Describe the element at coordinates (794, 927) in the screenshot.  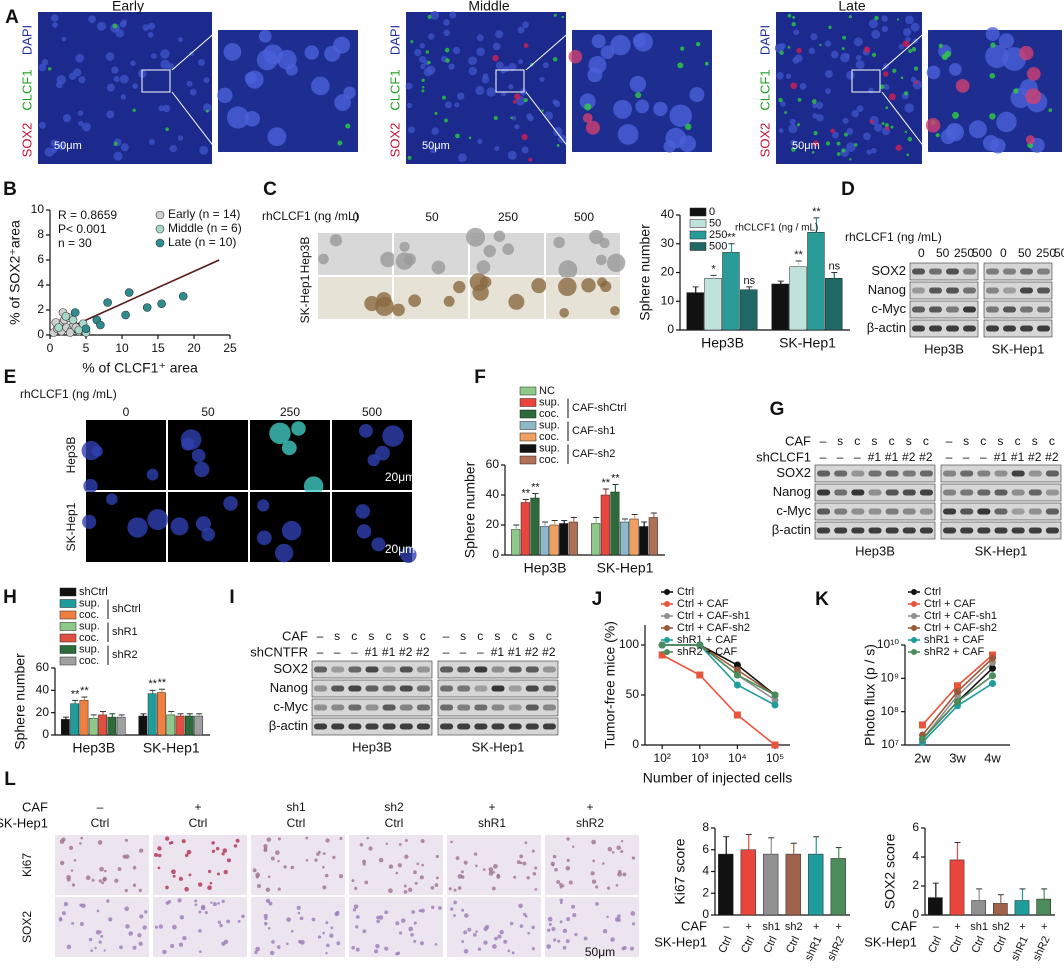
I see `condition-label: sh2` at that location.